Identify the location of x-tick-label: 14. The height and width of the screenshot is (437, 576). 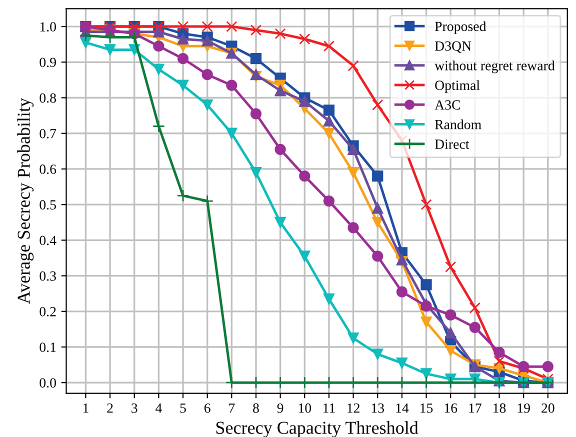
(402, 408).